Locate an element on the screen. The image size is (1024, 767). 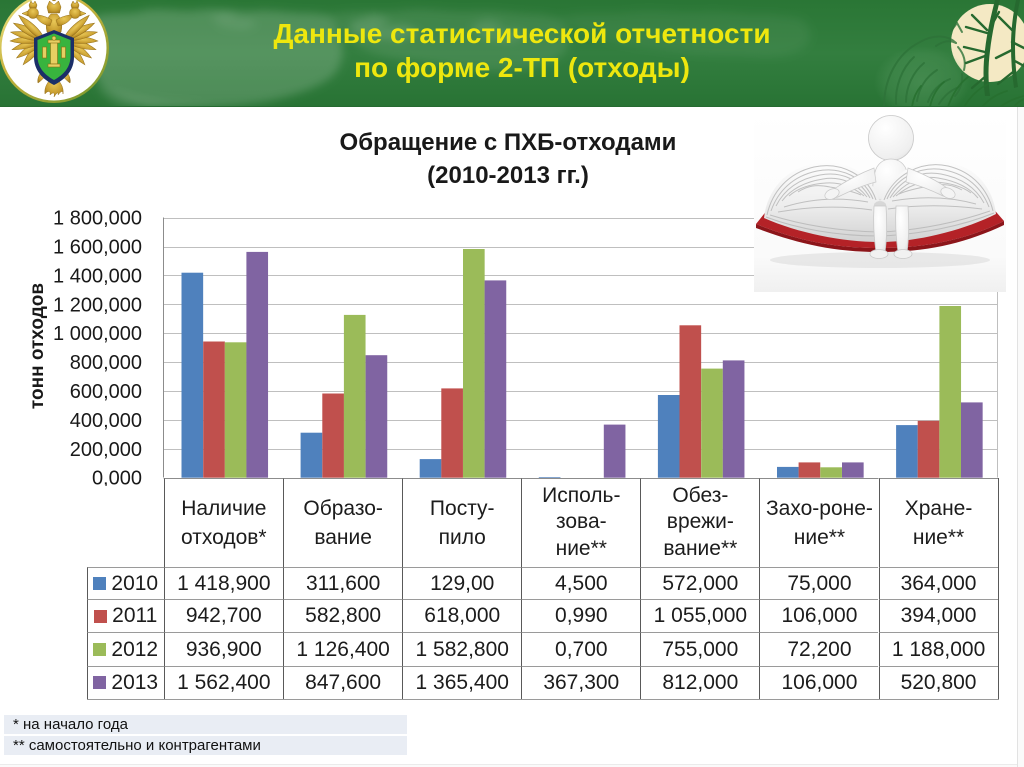
svg-text: 1 800,000 is located at coordinates (97, 219).